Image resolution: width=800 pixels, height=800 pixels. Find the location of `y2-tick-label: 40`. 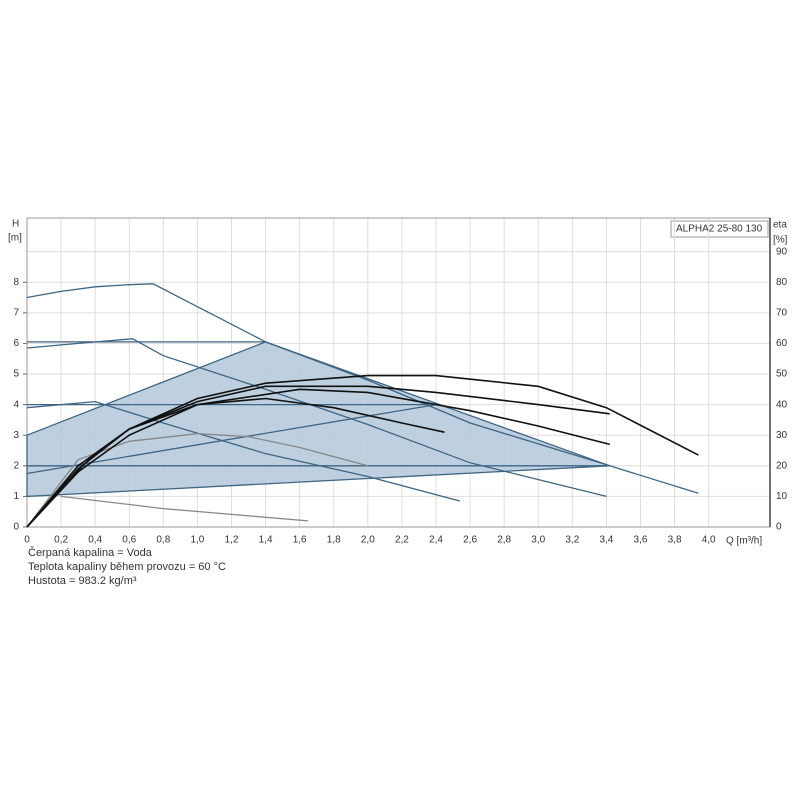

y2-tick-label: 40 is located at coordinates (782, 404).